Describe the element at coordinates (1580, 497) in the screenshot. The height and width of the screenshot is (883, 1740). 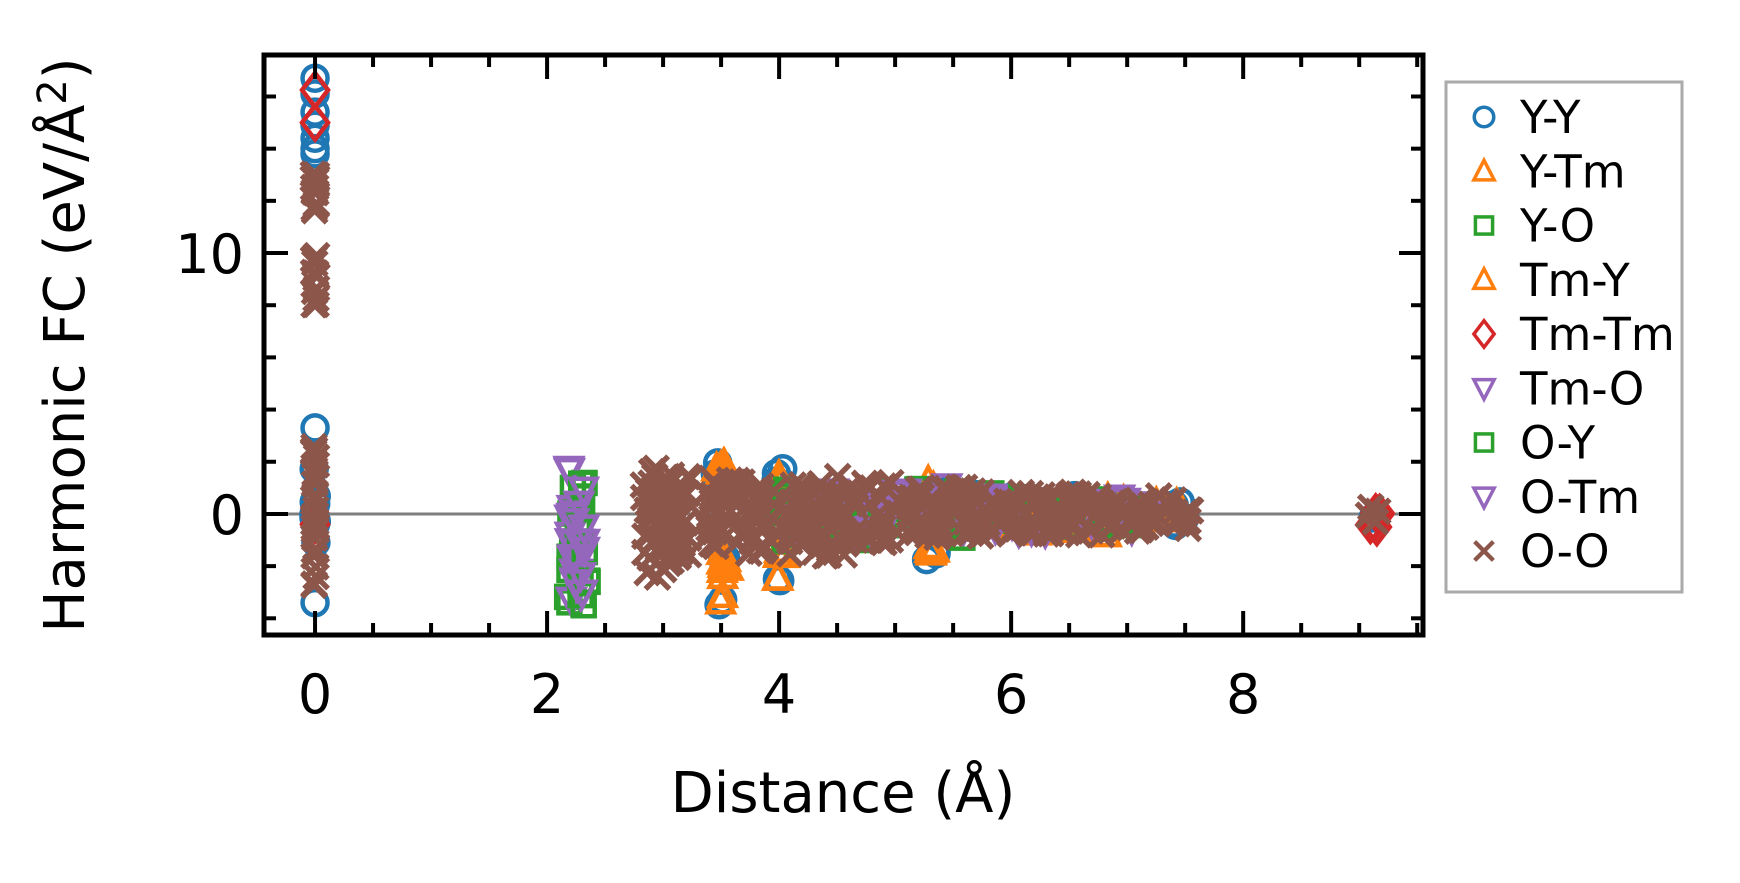
I see `legend-label: O-Tm` at that location.